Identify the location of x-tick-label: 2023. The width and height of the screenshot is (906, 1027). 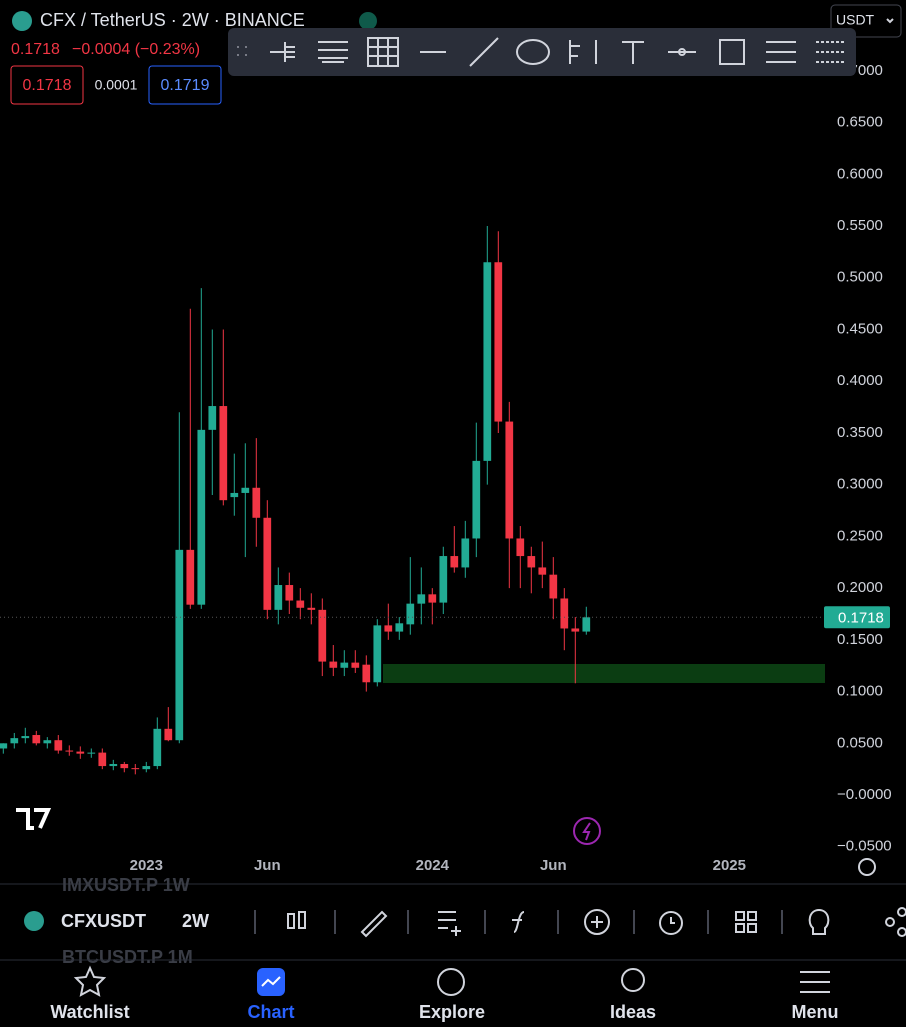
(146, 865).